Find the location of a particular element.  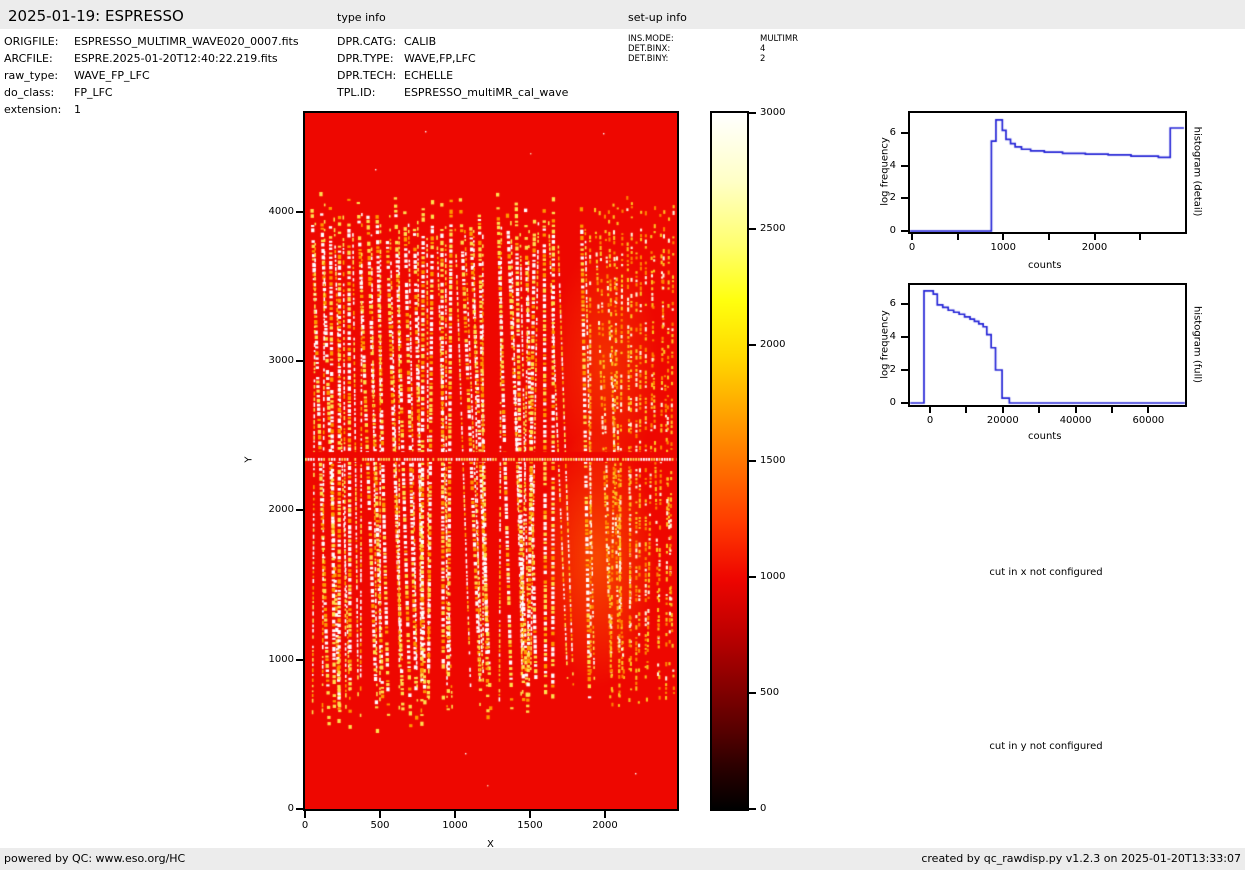

page-title: 2025-01-19: ESPRESSO is located at coordinates (96, 16).